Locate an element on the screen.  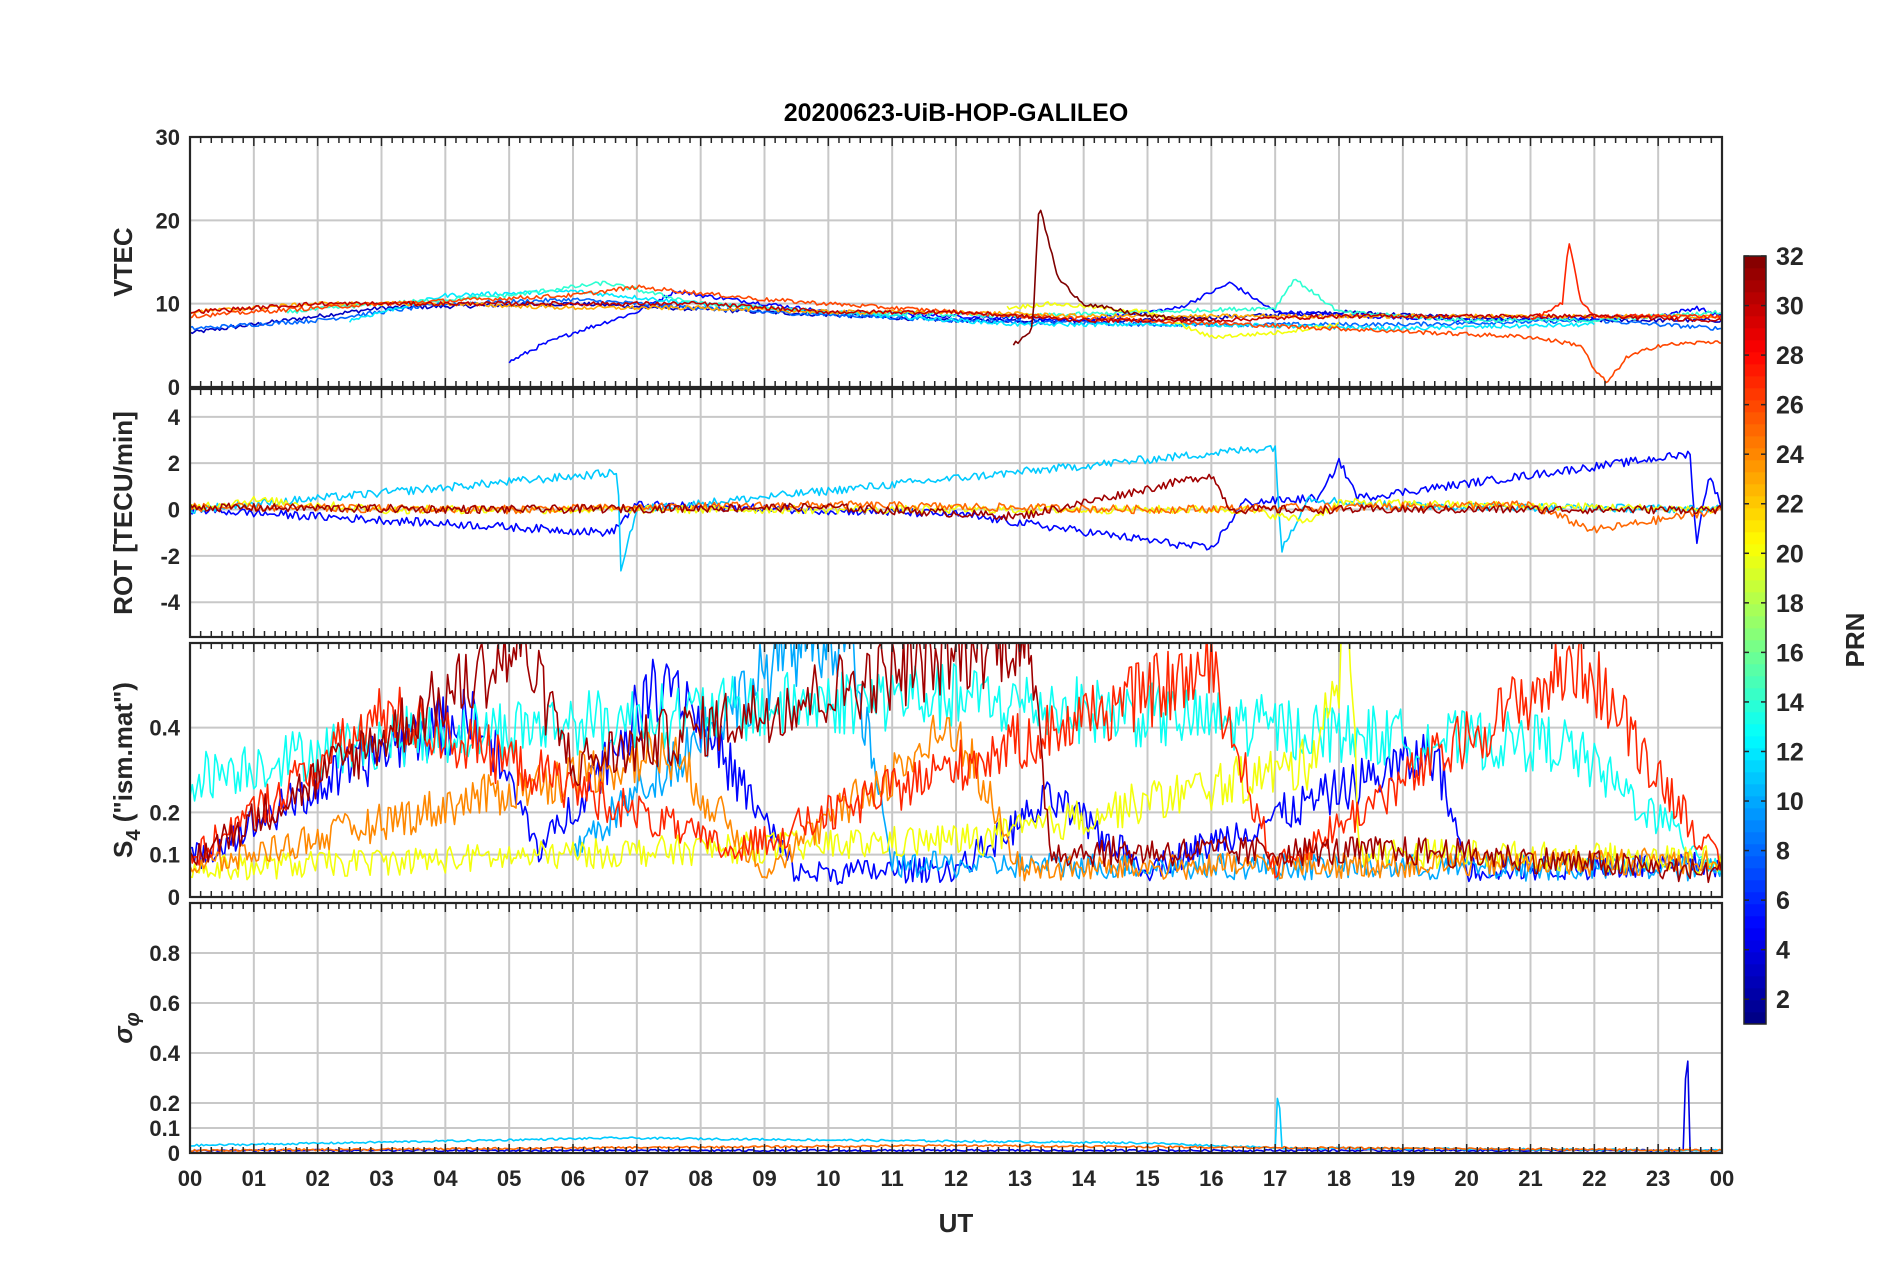
colorbar-tick-label: 20 is located at coordinates (1790, 554).